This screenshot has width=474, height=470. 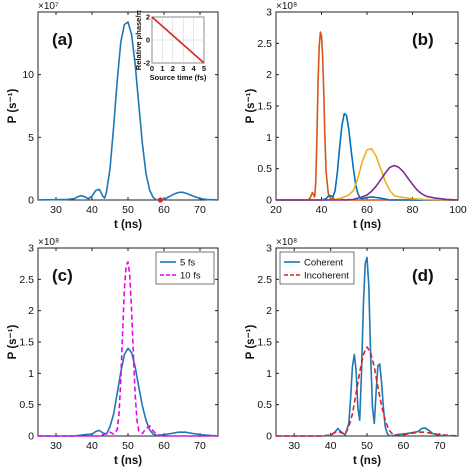 What do you see at coordinates (162, 68) in the screenshot?
I see `inset-x-tick-label: 1` at bounding box center [162, 68].